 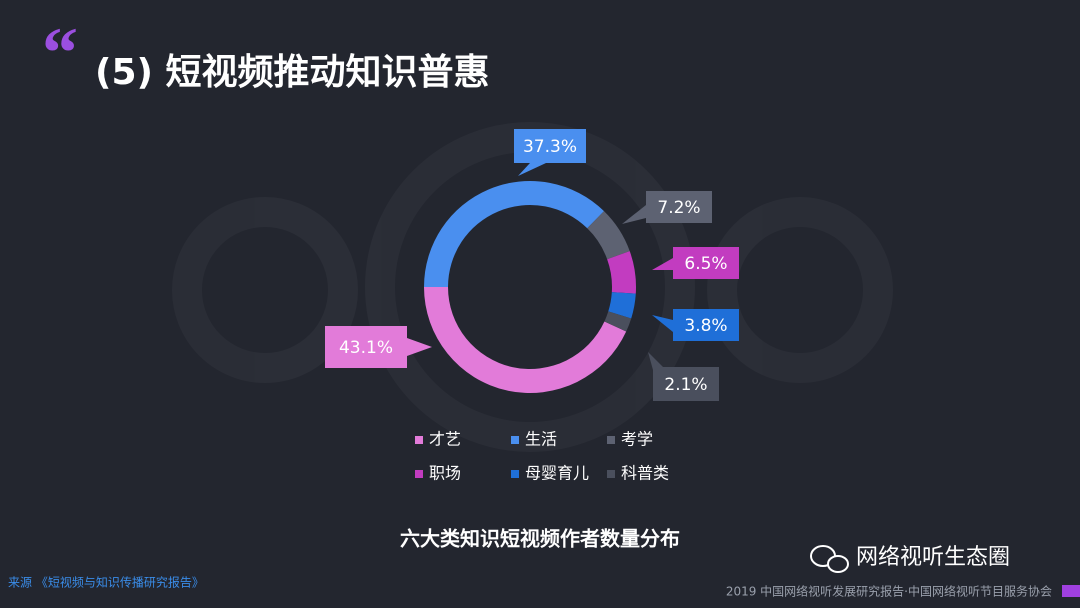 I want to click on quote-mark: “, so click(x=60, y=53).